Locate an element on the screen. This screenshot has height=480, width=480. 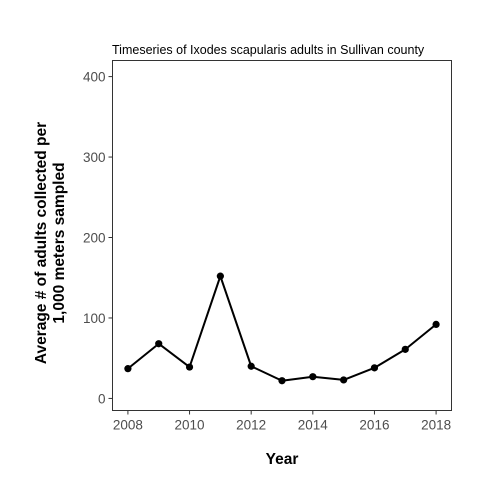
x-tick-label: 2008 is located at coordinates (128, 425).